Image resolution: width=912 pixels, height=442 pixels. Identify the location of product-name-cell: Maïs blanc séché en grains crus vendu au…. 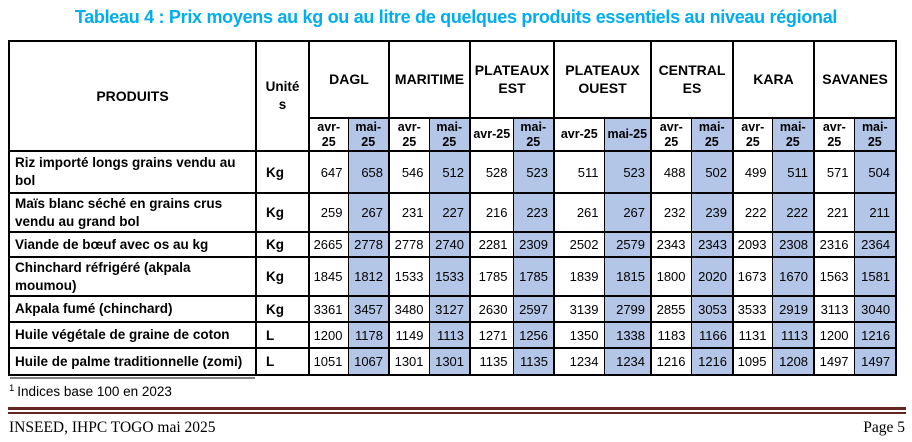
(132, 212).